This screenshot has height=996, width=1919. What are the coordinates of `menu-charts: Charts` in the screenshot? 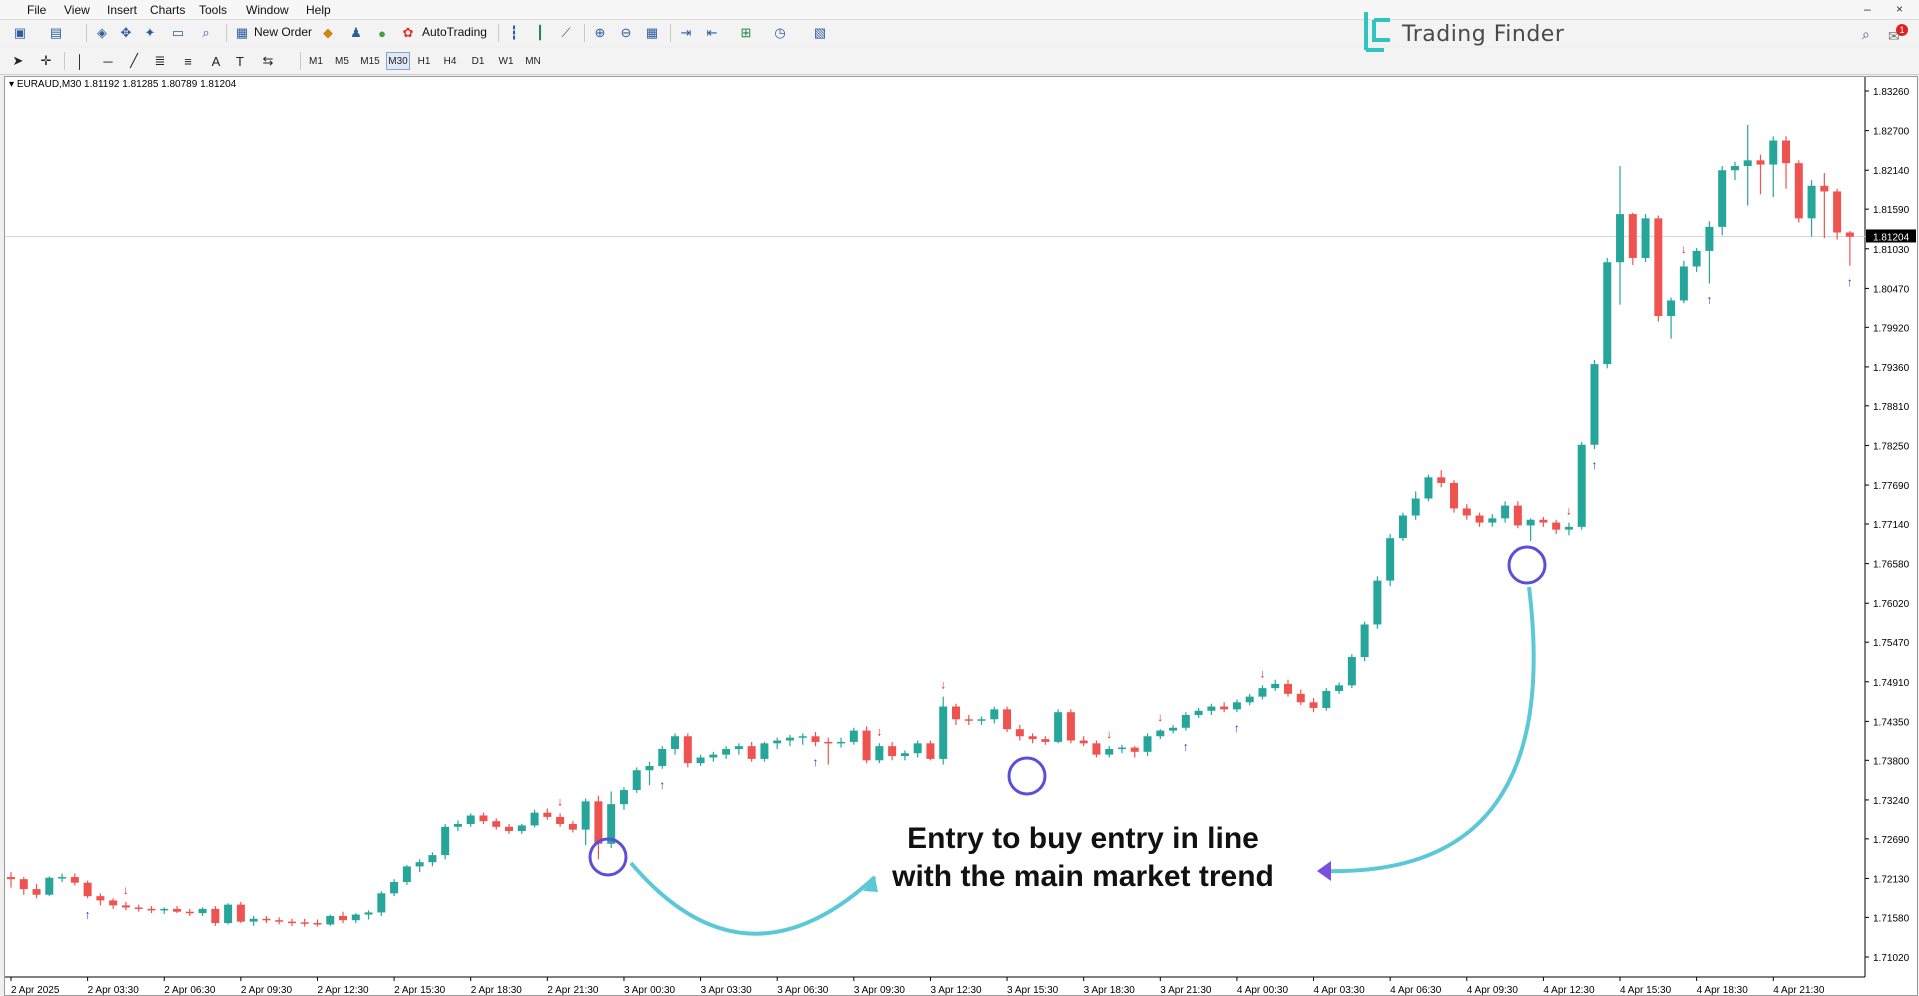 It's located at (168, 10).